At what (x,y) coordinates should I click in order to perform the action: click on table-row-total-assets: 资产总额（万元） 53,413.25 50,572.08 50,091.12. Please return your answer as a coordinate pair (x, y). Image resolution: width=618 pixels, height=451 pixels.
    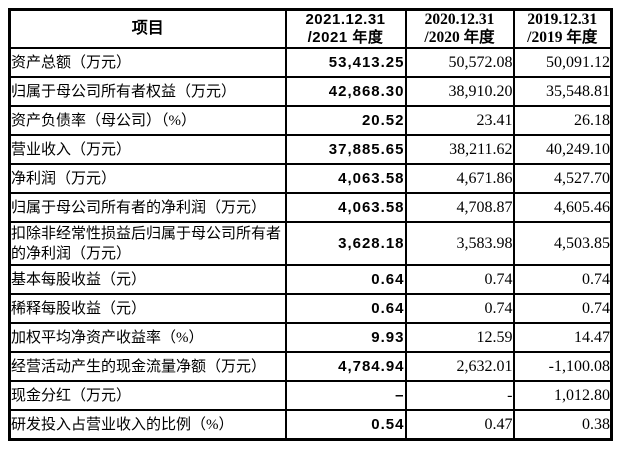
    Looking at the image, I should click on (310, 62).